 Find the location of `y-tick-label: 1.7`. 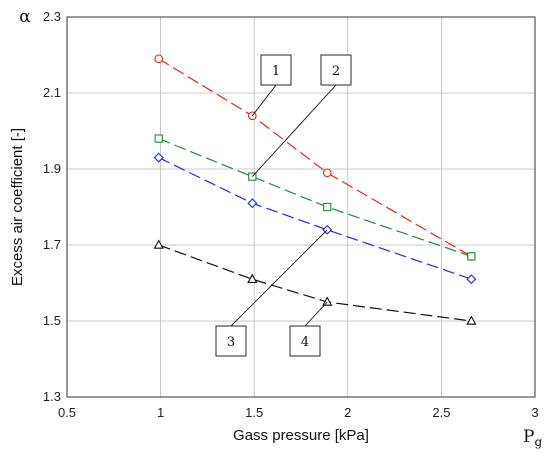

y-tick-label: 1.7 is located at coordinates (52, 244).